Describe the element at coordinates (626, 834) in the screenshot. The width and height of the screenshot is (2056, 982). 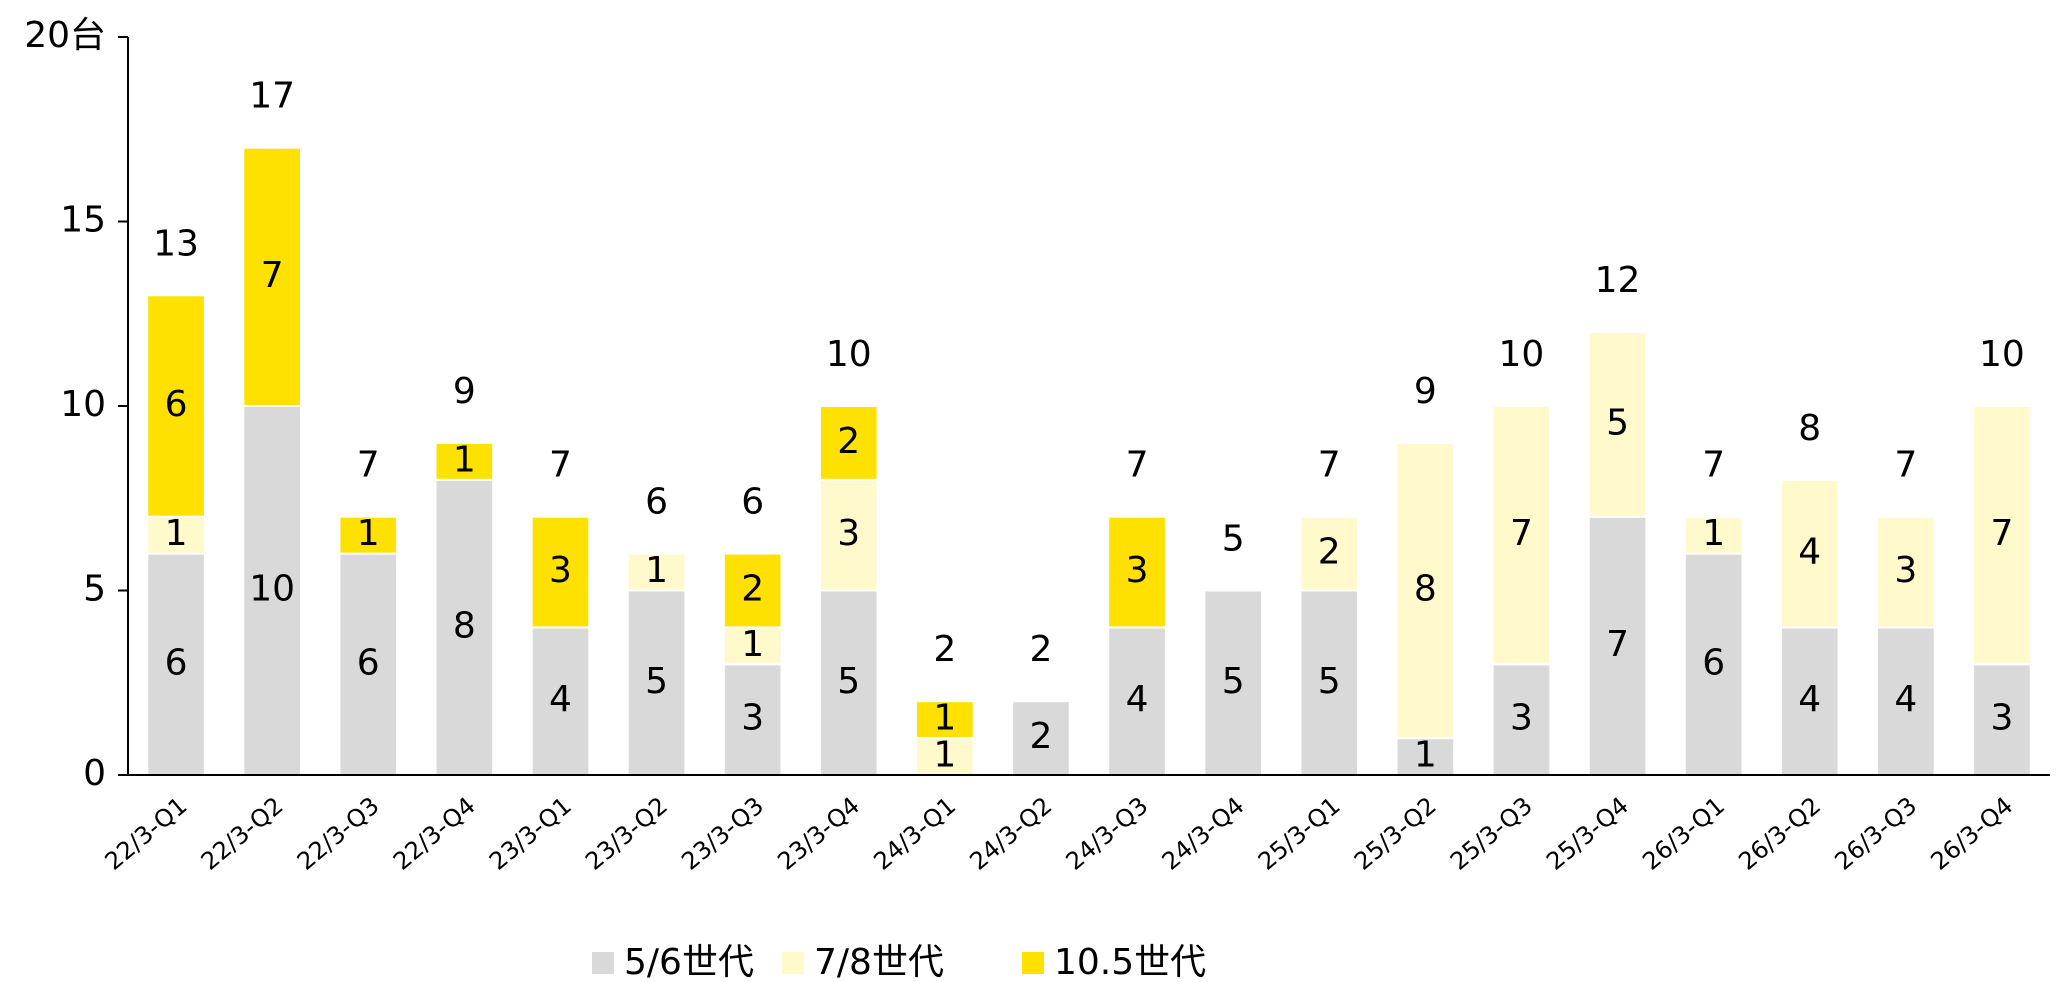
I see `x-tick-label: 23/3-Q2` at that location.